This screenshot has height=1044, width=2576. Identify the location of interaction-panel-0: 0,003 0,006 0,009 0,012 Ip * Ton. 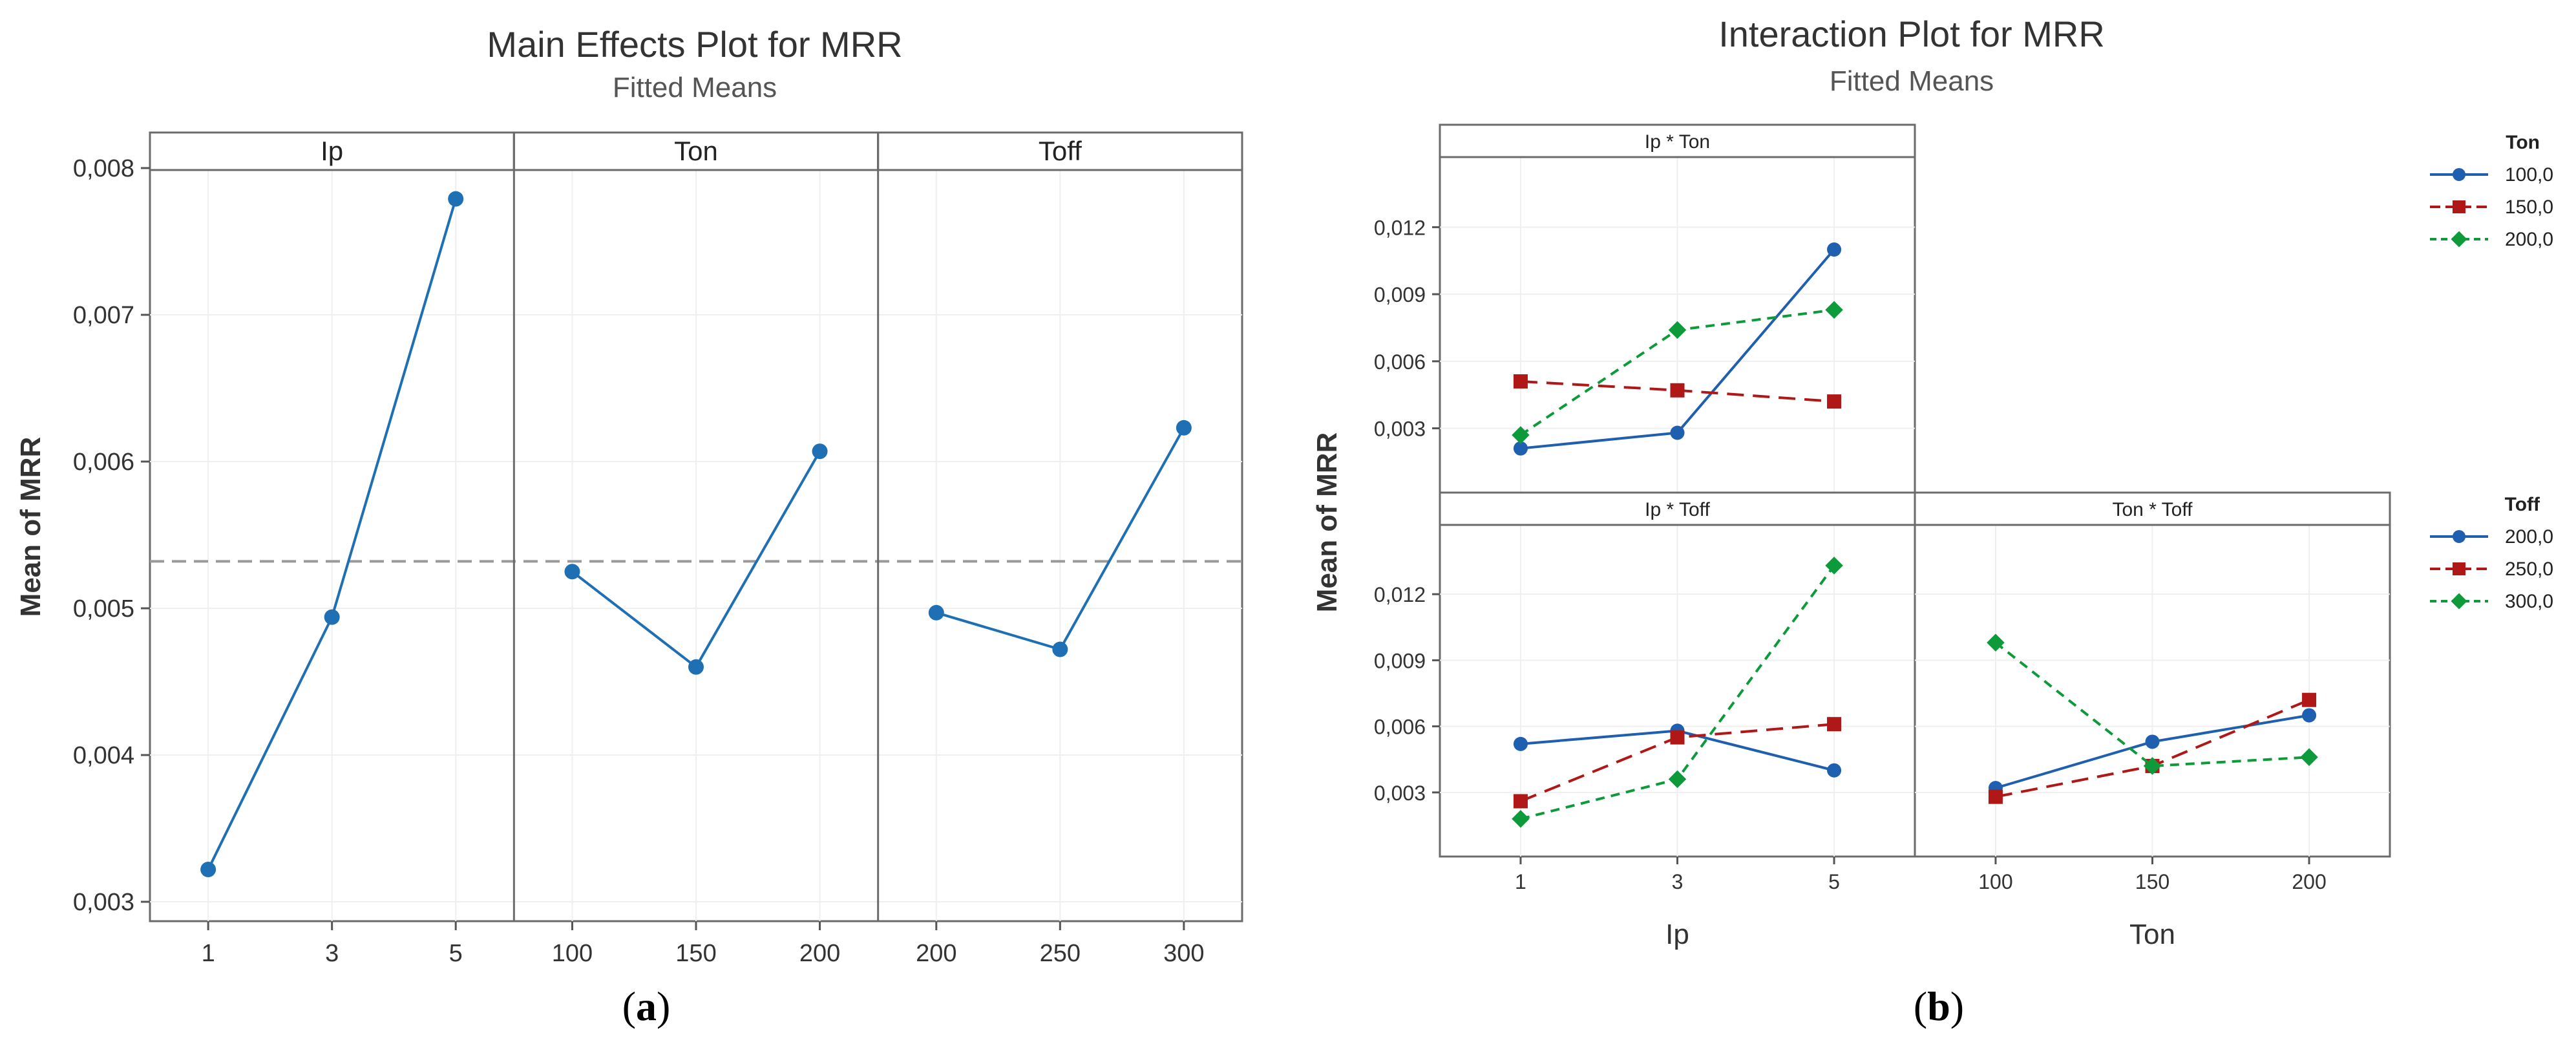
(1645, 309).